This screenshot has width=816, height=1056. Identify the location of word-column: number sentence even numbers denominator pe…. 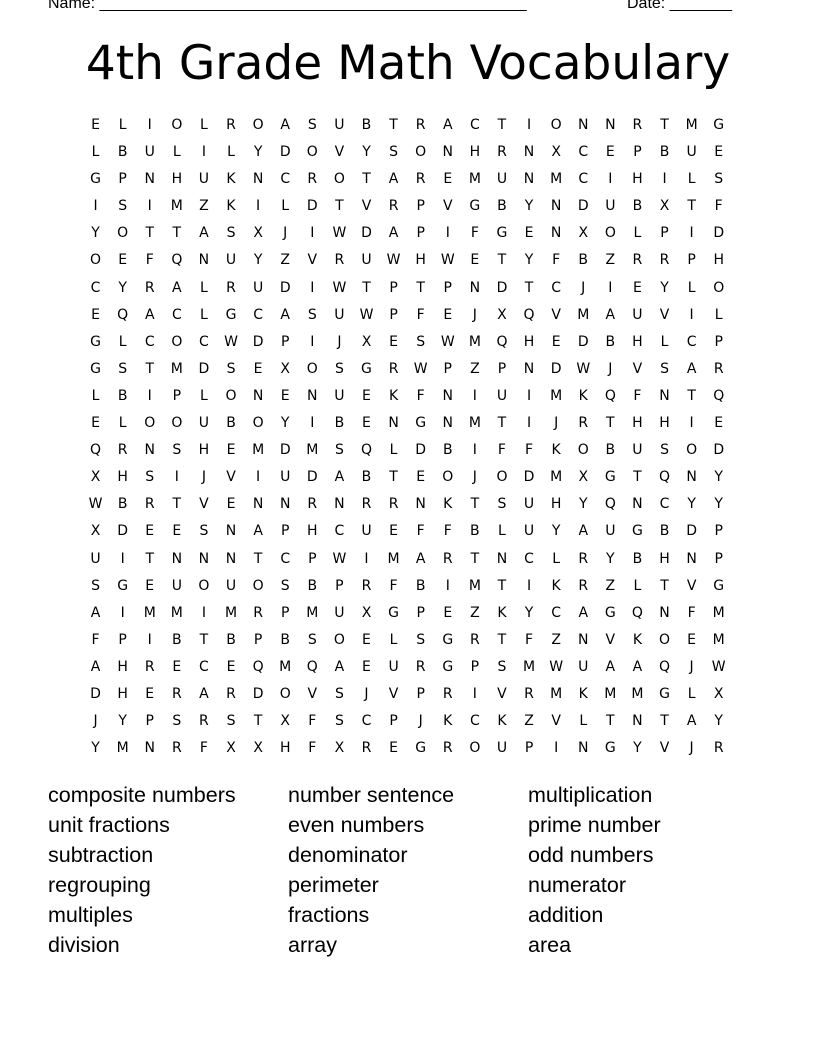
(408, 870).